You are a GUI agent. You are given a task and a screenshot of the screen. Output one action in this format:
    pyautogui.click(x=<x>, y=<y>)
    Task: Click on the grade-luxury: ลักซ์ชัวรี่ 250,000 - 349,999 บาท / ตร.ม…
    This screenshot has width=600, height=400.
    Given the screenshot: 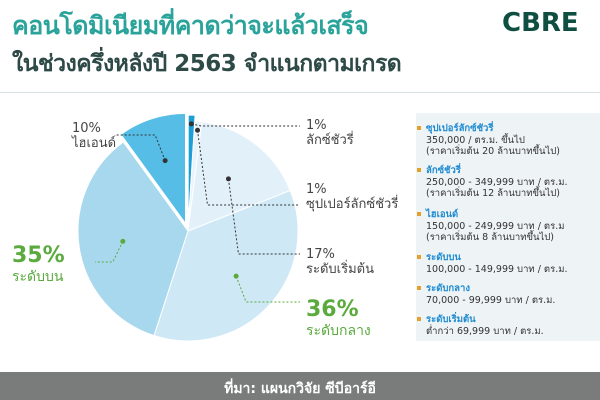 What is the action you would take?
    pyautogui.click(x=492, y=182)
    